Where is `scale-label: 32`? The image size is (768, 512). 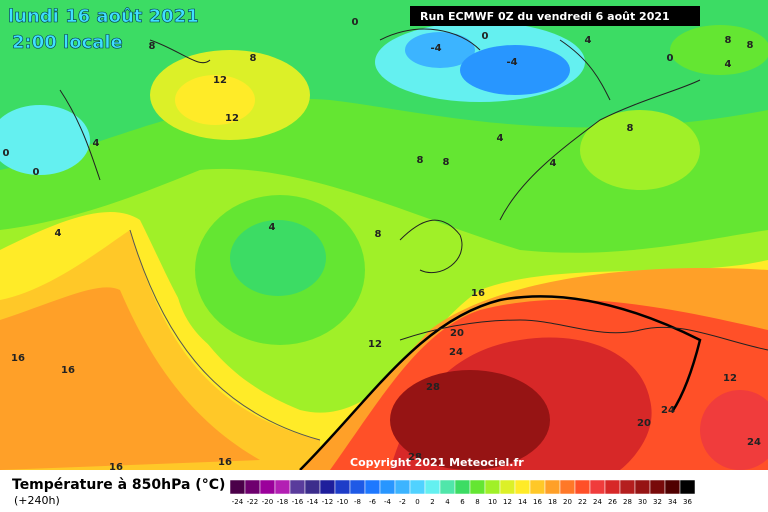
scale-label: 32 is located at coordinates (657, 502).